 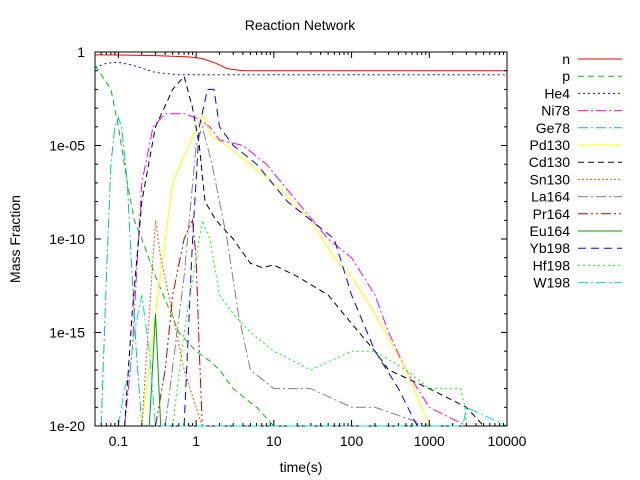 What do you see at coordinates (67, 146) in the screenshot?
I see `y-tick-label: 1e-05` at bounding box center [67, 146].